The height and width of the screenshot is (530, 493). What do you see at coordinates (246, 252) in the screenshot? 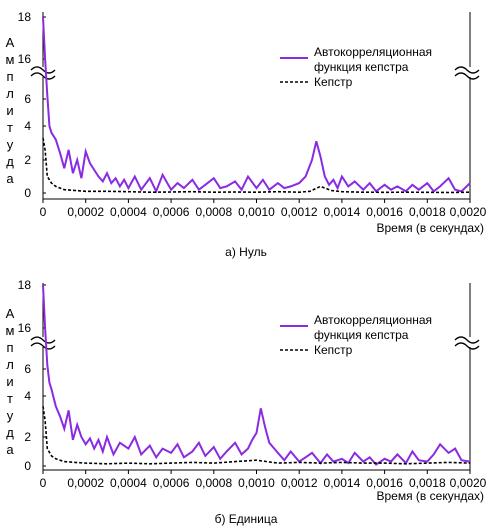
I see `chart-caption: а) Нуль` at bounding box center [246, 252].